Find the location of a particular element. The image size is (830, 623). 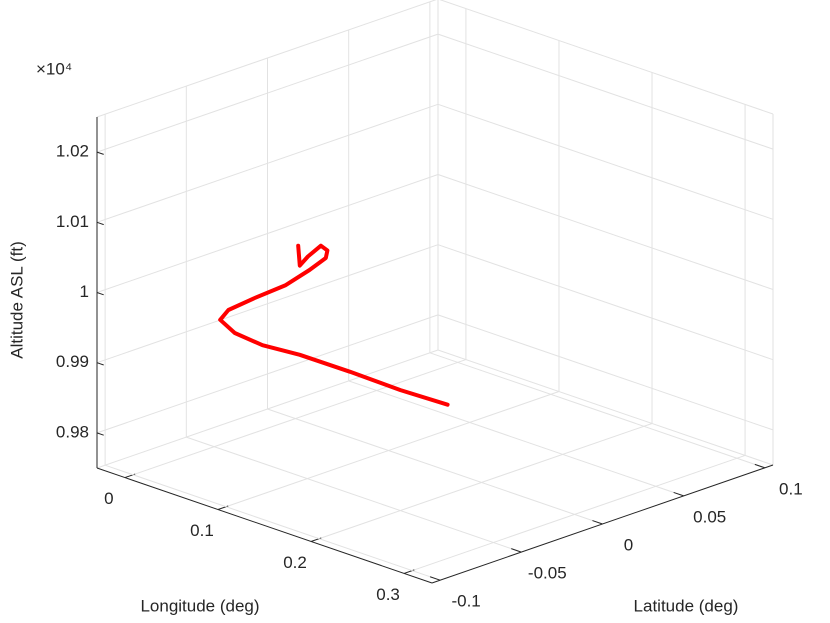

x-tick-label: 0.2 is located at coordinates (295, 562).